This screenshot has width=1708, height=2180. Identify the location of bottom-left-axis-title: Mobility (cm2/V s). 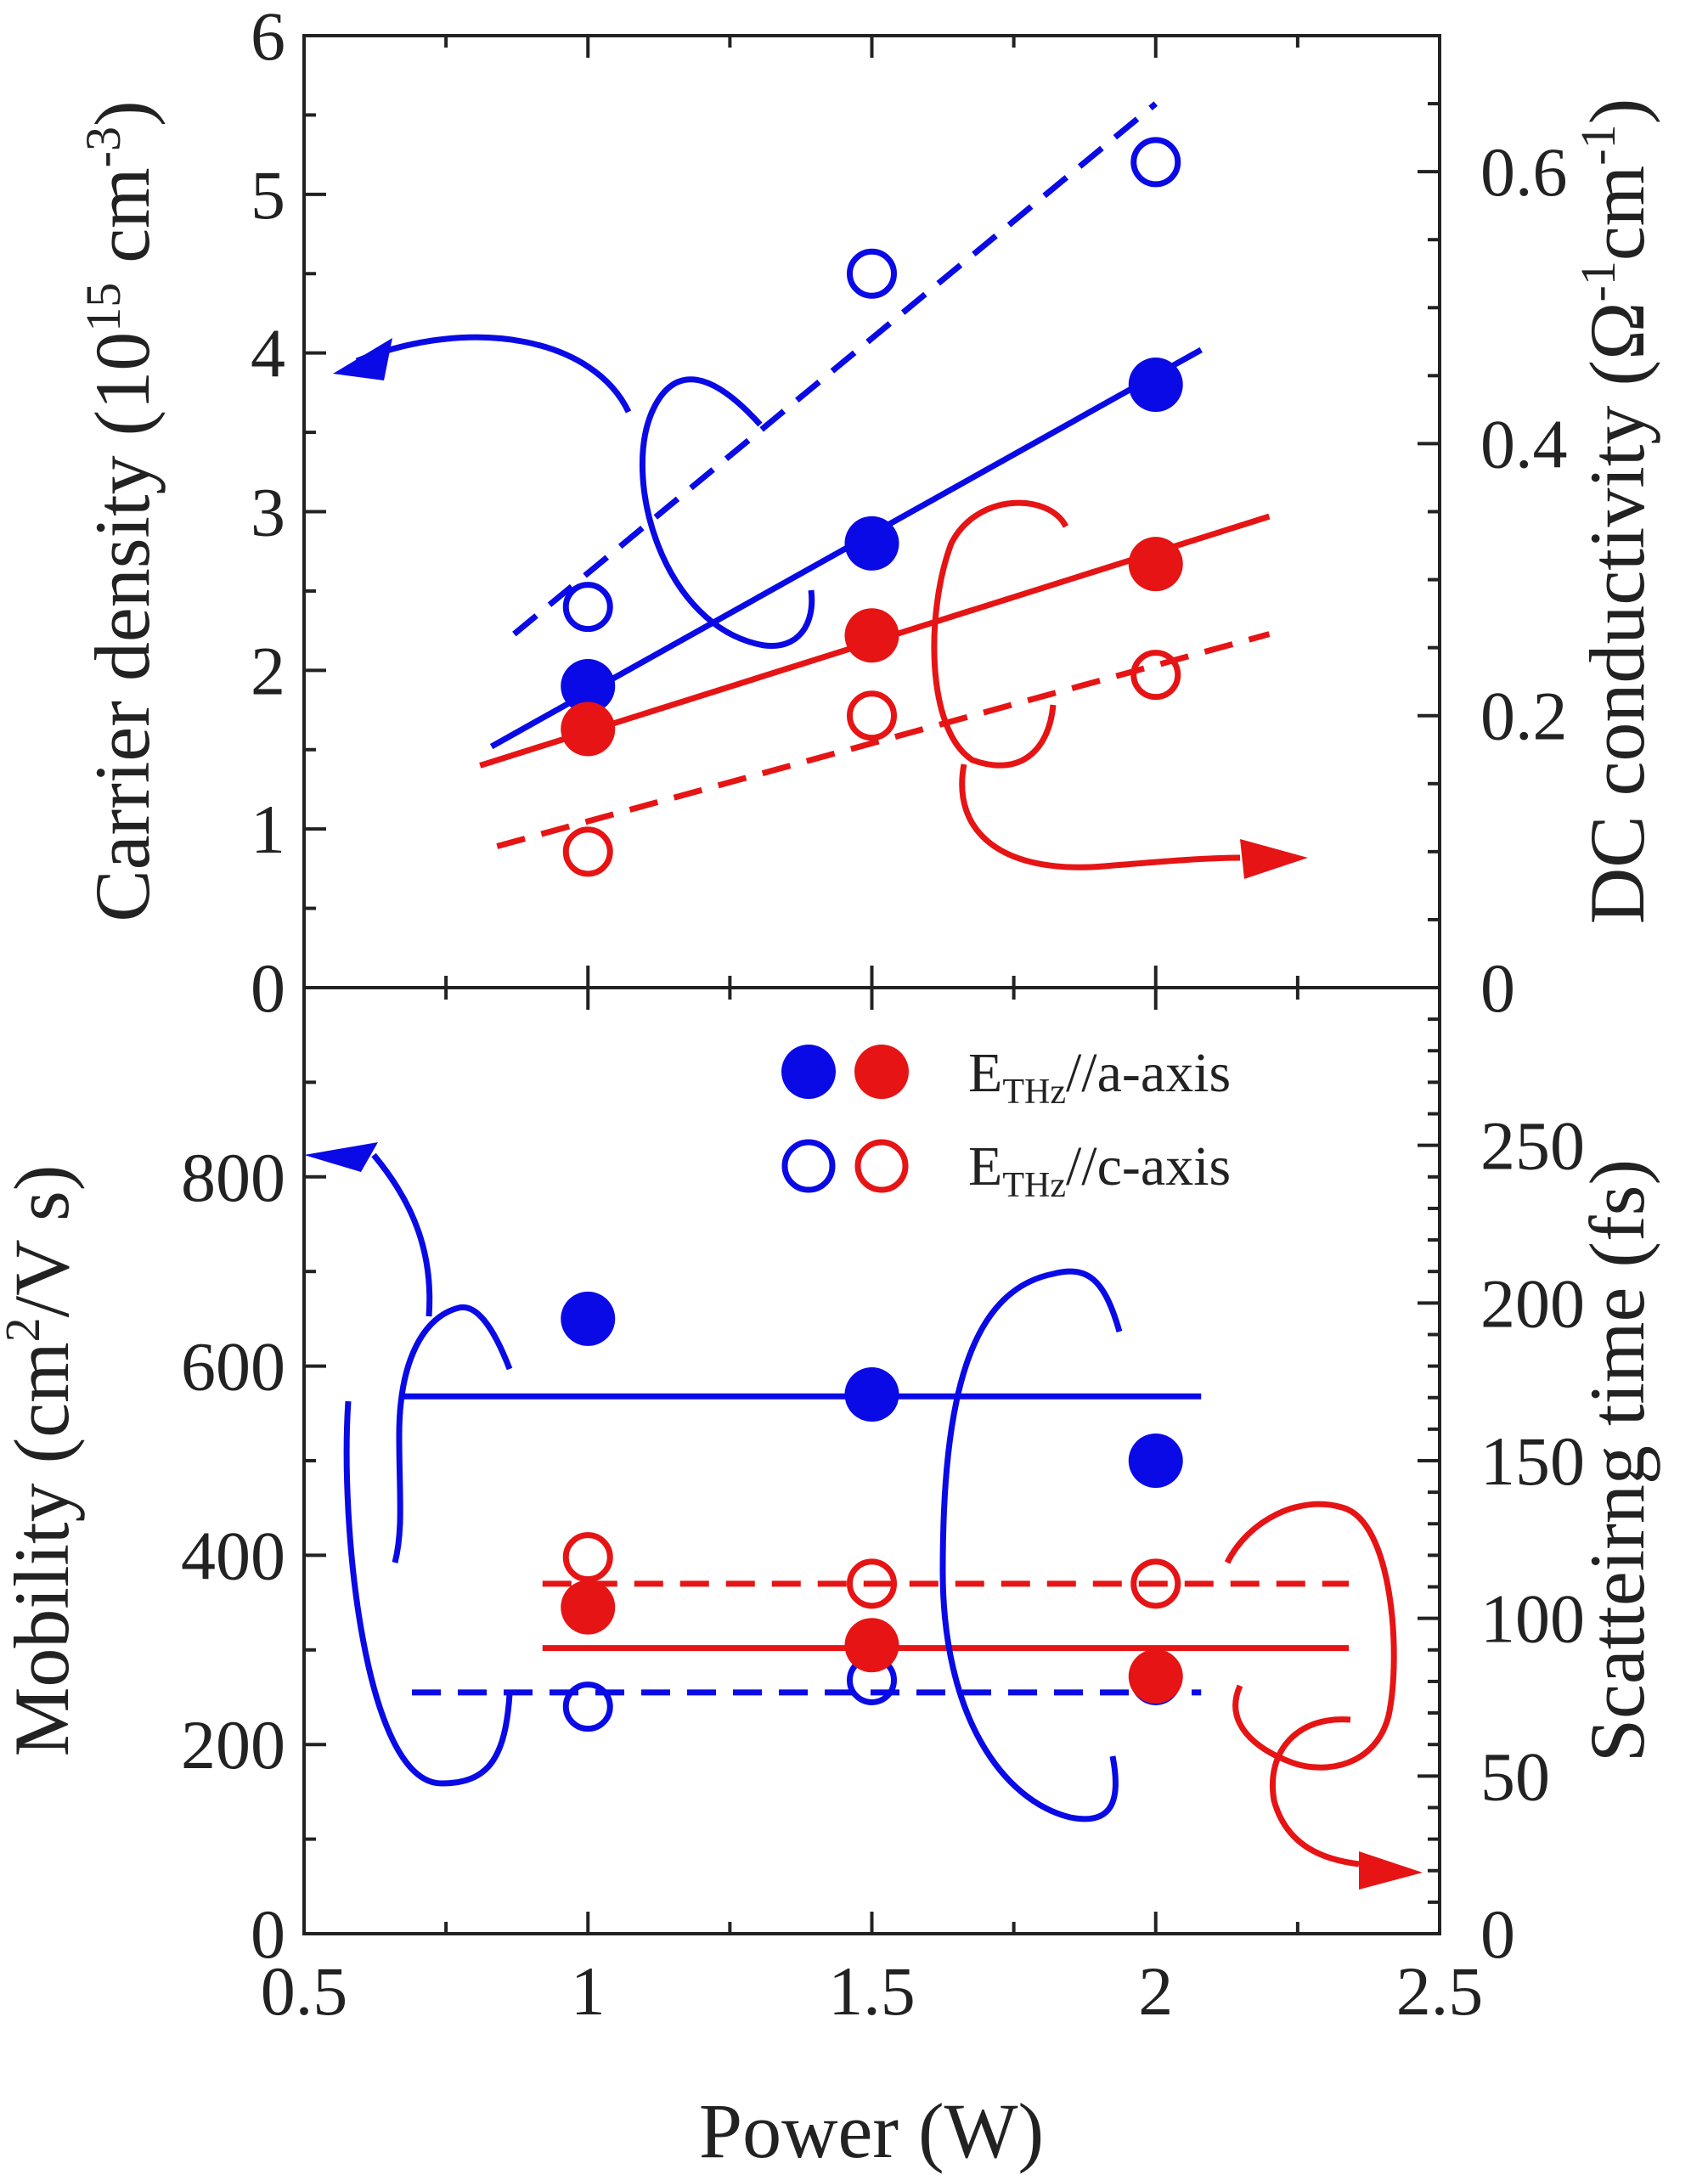
(42, 1461).